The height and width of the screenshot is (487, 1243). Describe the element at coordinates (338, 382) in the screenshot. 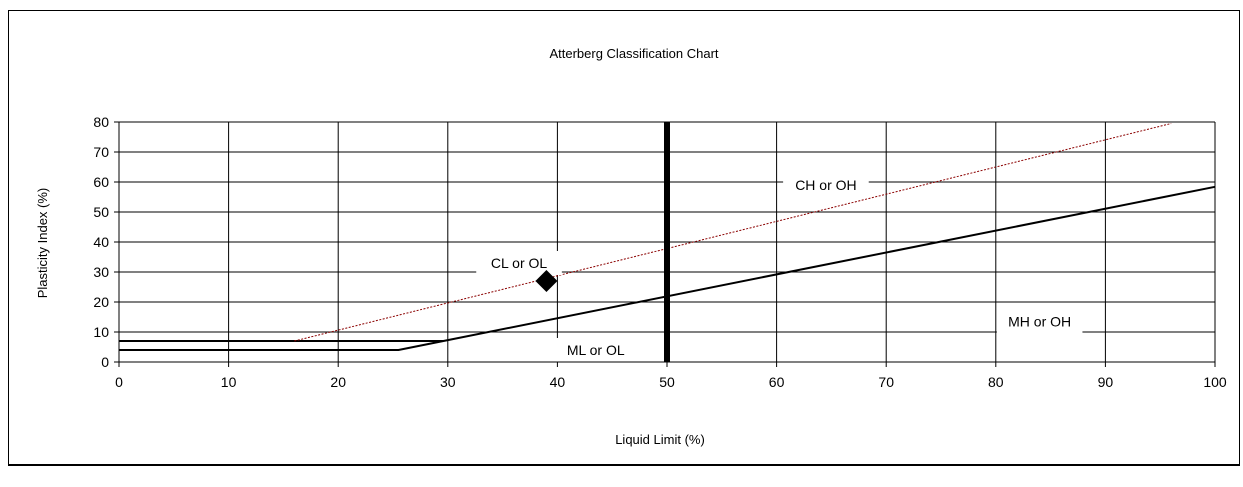

I see `x-tick-label: 20` at that location.